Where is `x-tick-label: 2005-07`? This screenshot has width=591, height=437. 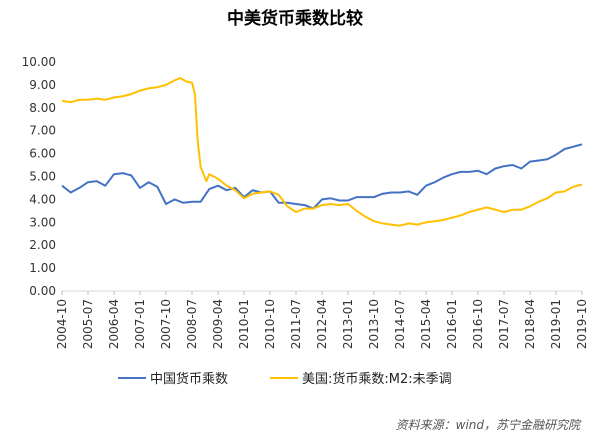 x-tick-label: 2005-07 is located at coordinates (88, 324).